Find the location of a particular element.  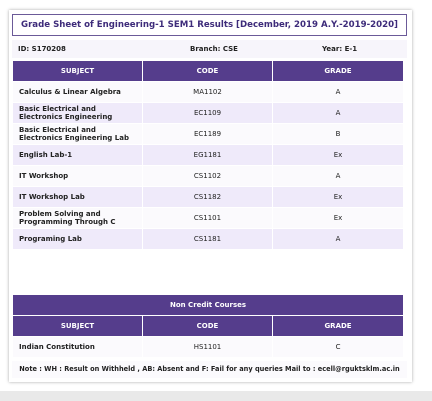

code-cell: EG1181 is located at coordinates (207, 155).